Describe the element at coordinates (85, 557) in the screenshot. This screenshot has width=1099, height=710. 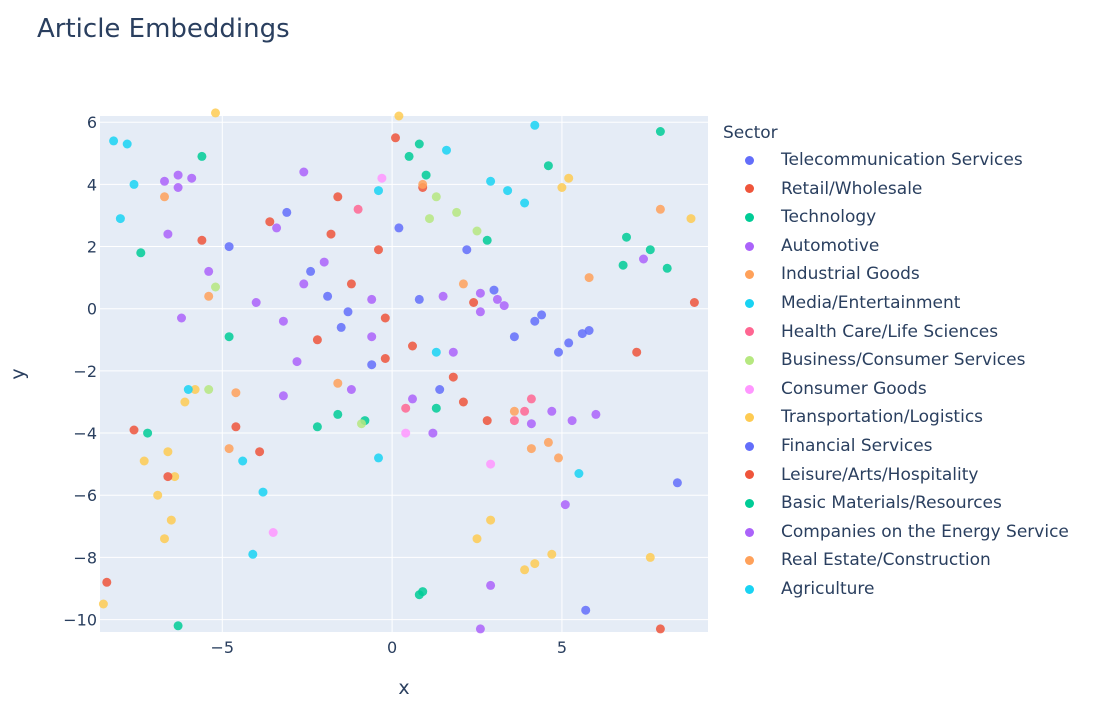
I see `y-tick-label: −8` at that location.